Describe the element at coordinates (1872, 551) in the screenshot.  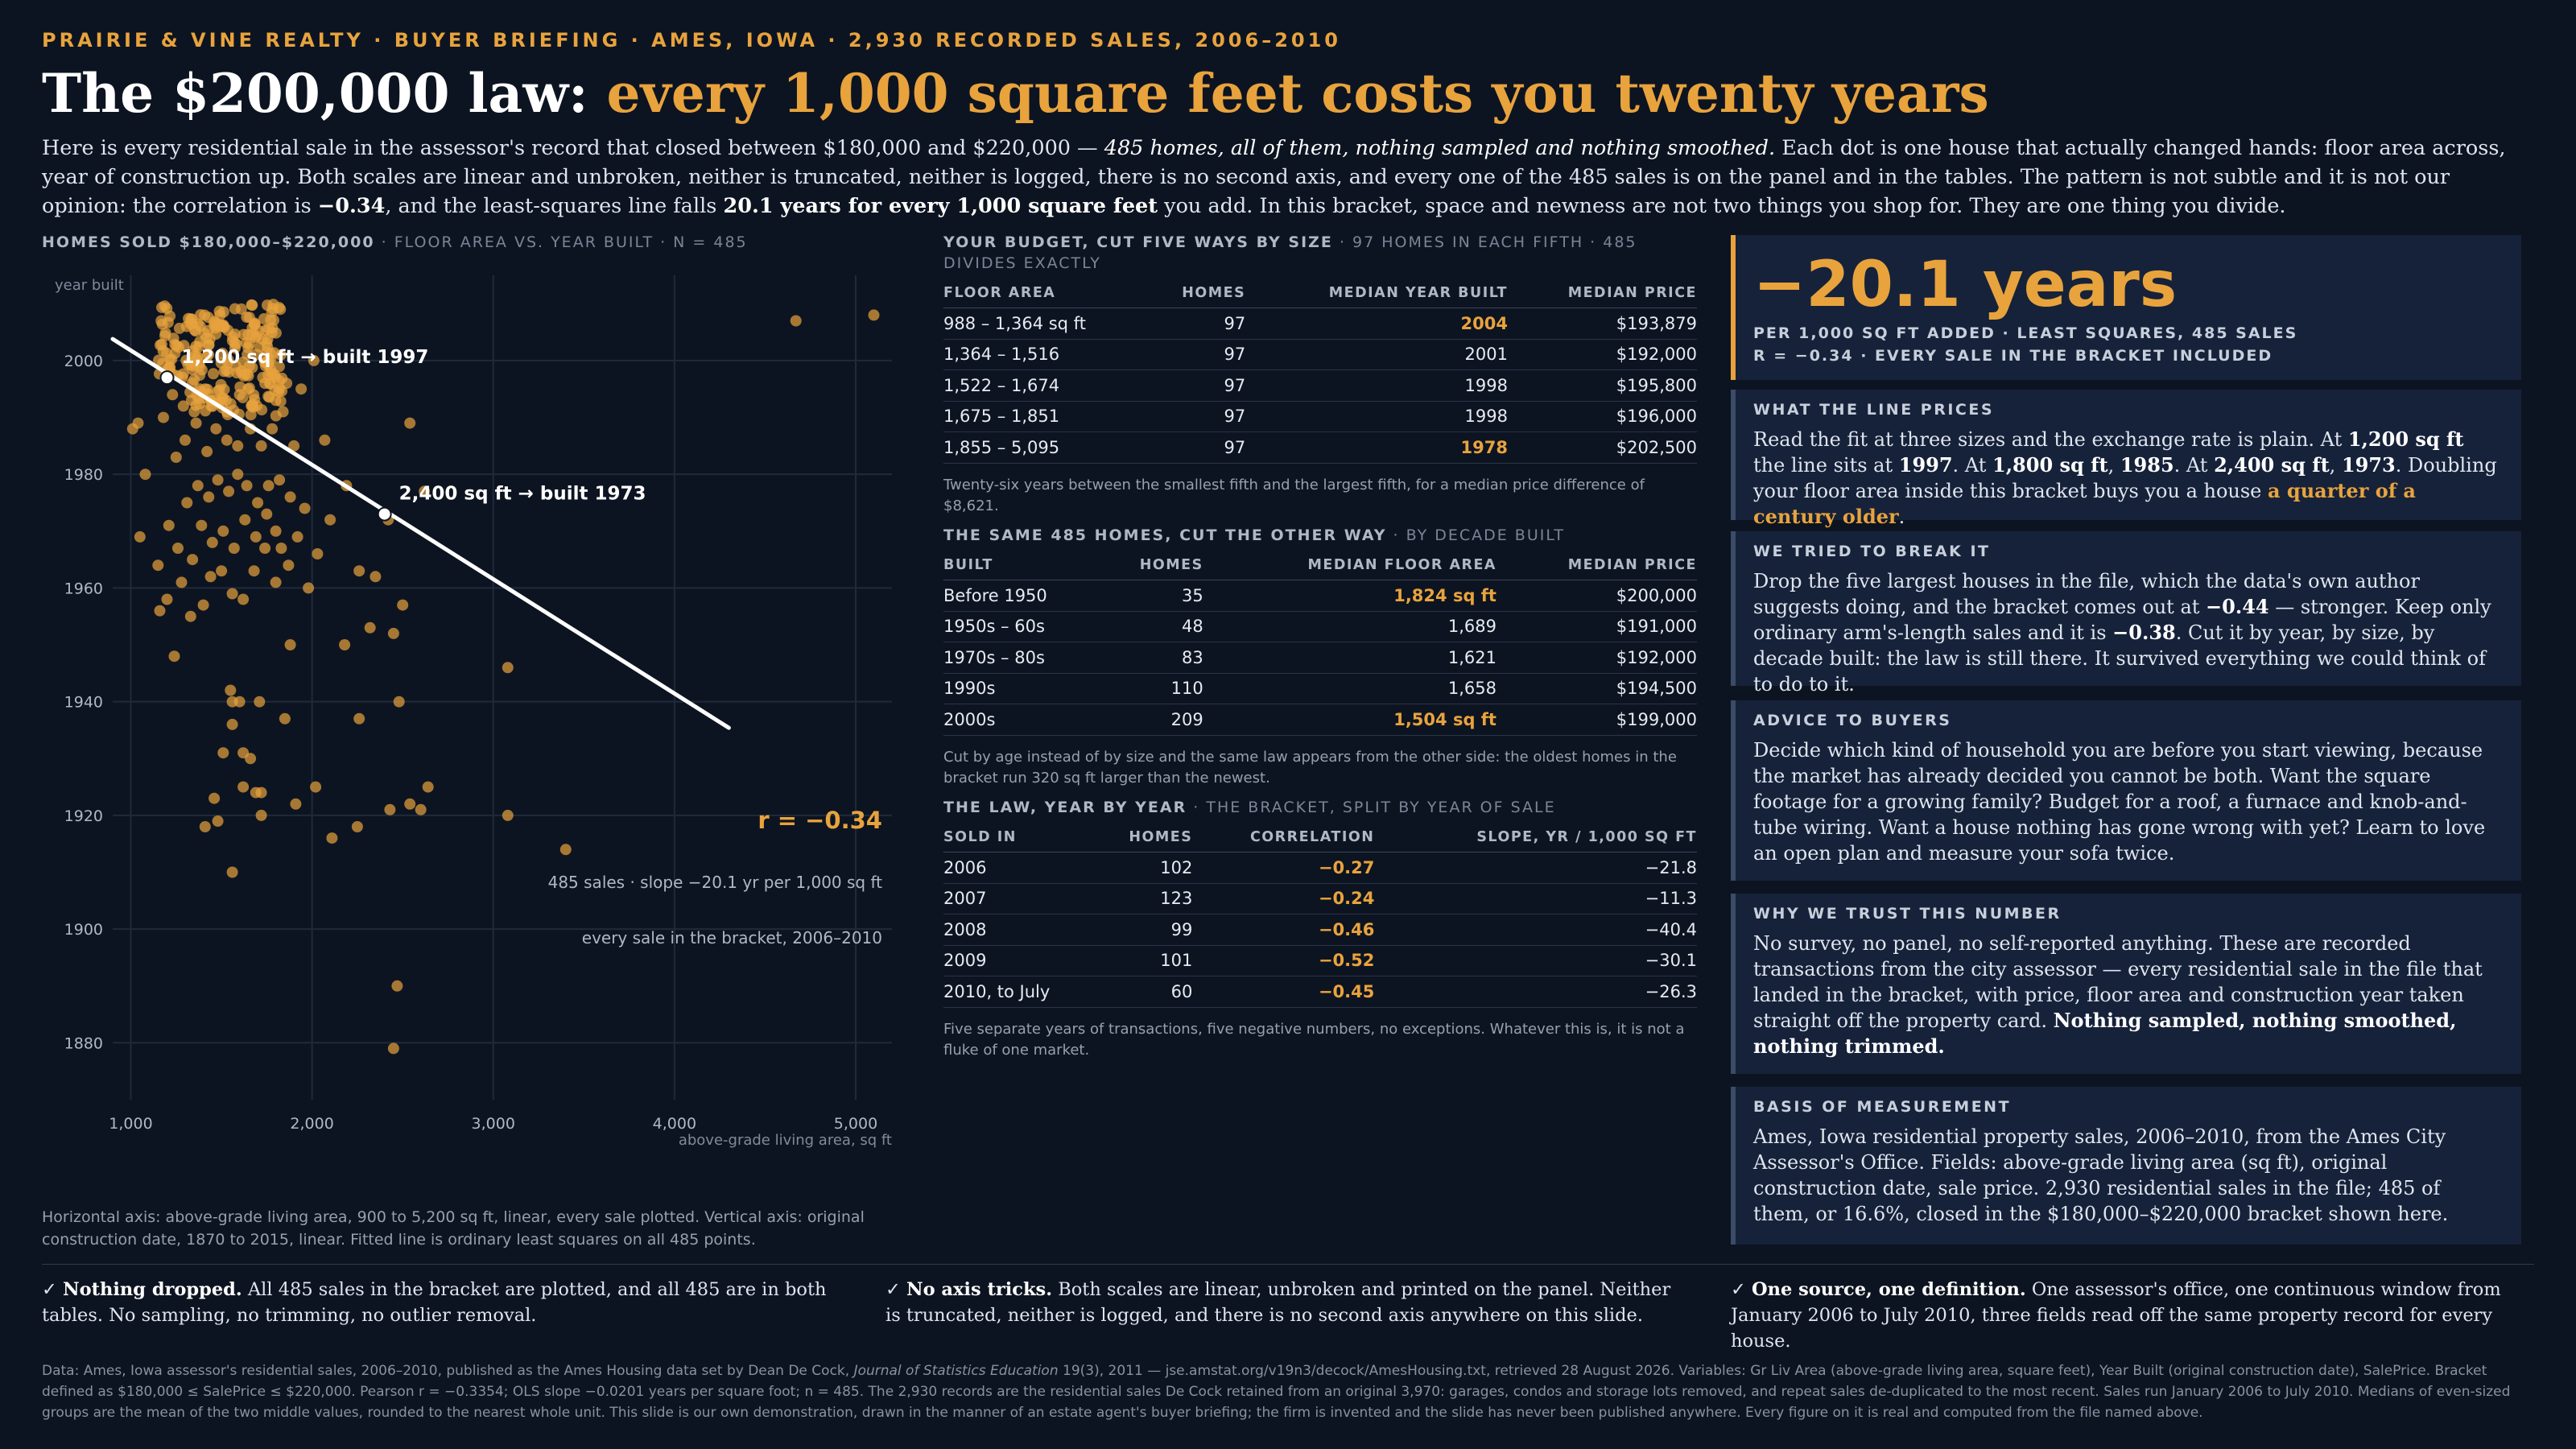
I see `card-break-head: WE TRIED TO BREAK IT` at that location.